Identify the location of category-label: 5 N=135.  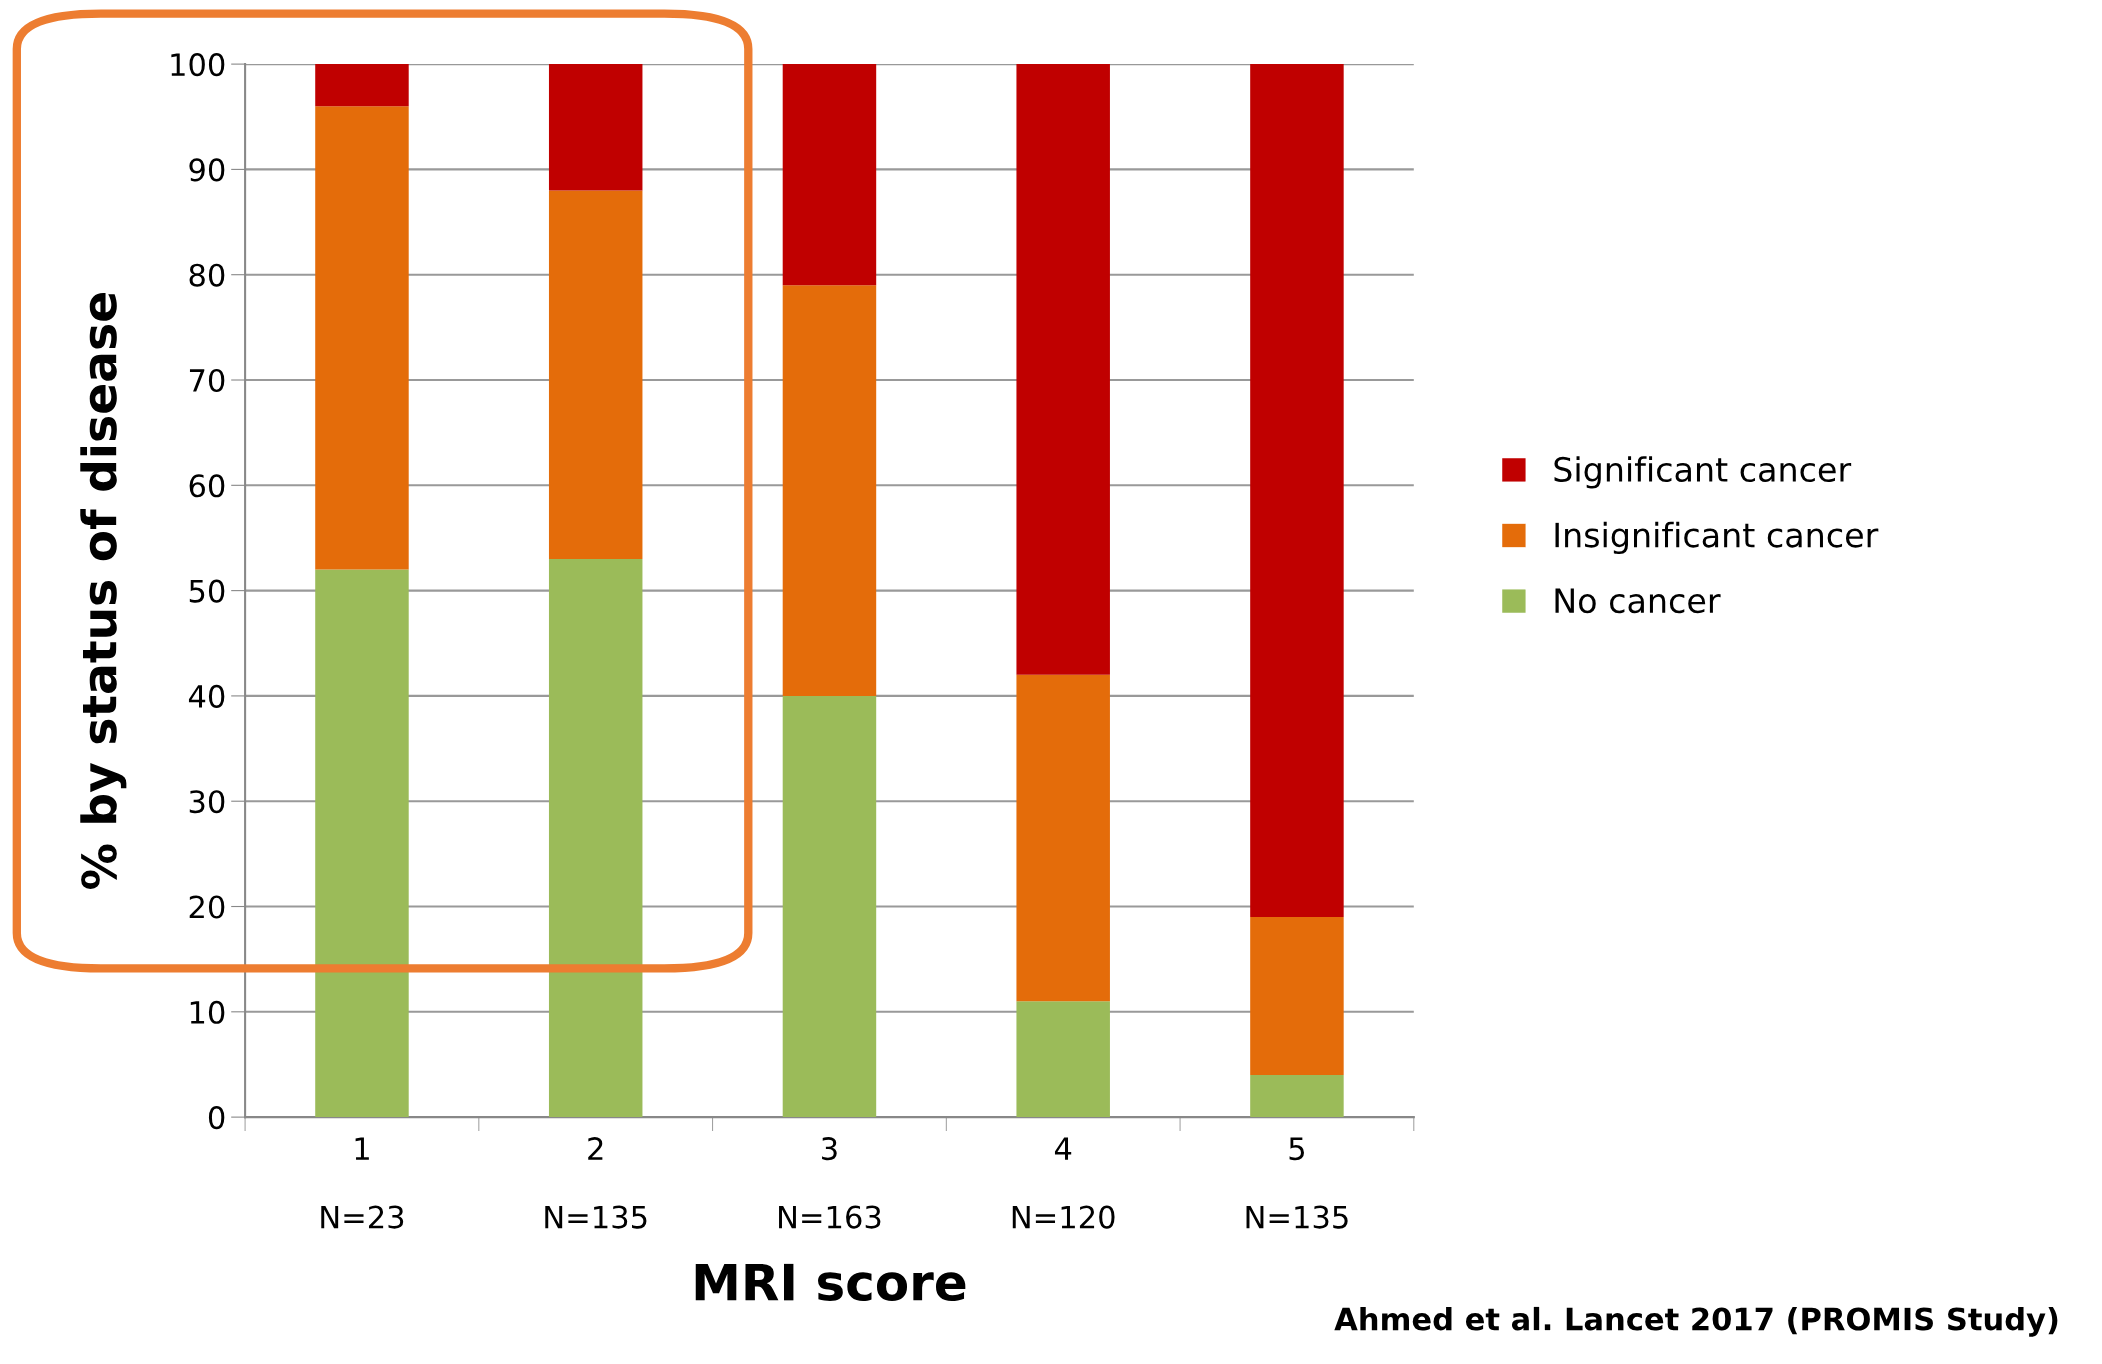
(1297, 1183).